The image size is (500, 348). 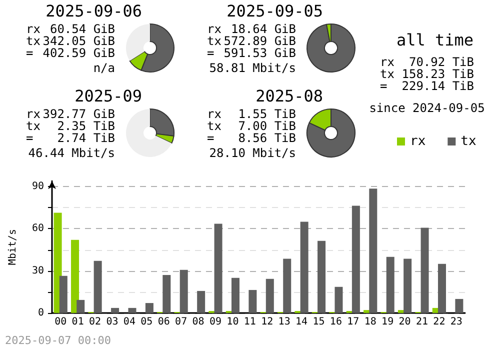 I want to click on x-tick-label: 11, so click(x=250, y=322).